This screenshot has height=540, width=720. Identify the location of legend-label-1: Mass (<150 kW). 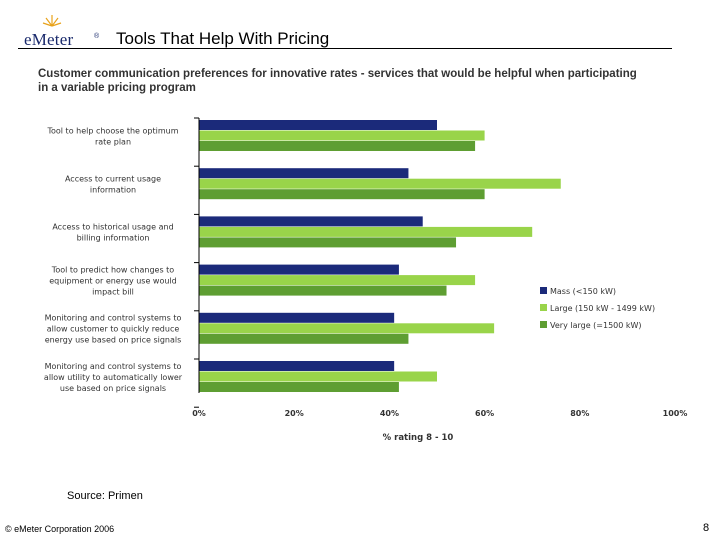
(583, 291).